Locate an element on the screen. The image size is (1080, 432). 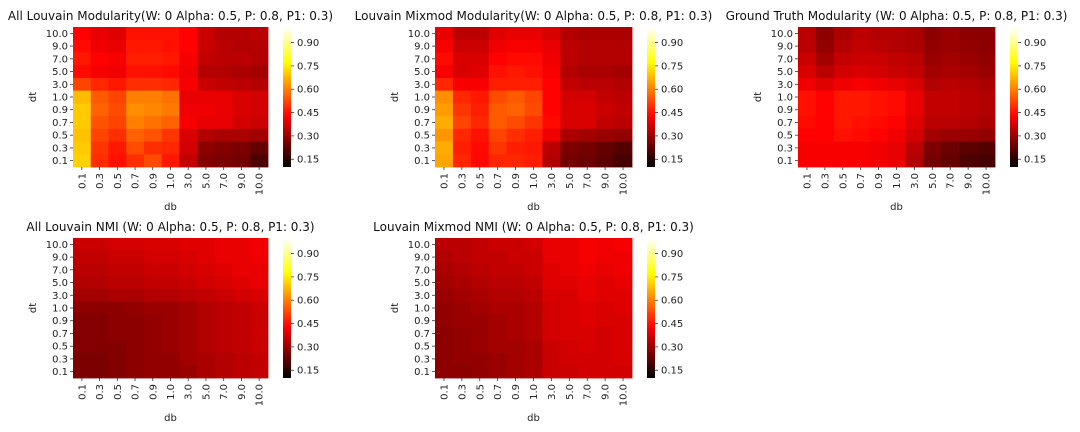
colorbar-tick-label: 0.90 is located at coordinates (1035, 43).